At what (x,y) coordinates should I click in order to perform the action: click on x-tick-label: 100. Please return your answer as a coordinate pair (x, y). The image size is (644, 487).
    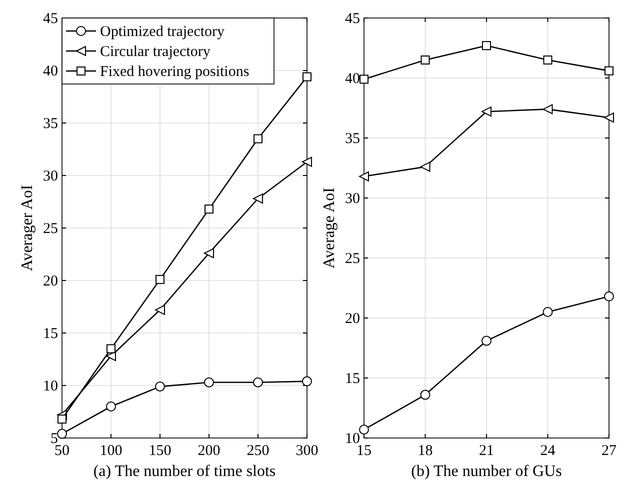
    Looking at the image, I should click on (111, 451).